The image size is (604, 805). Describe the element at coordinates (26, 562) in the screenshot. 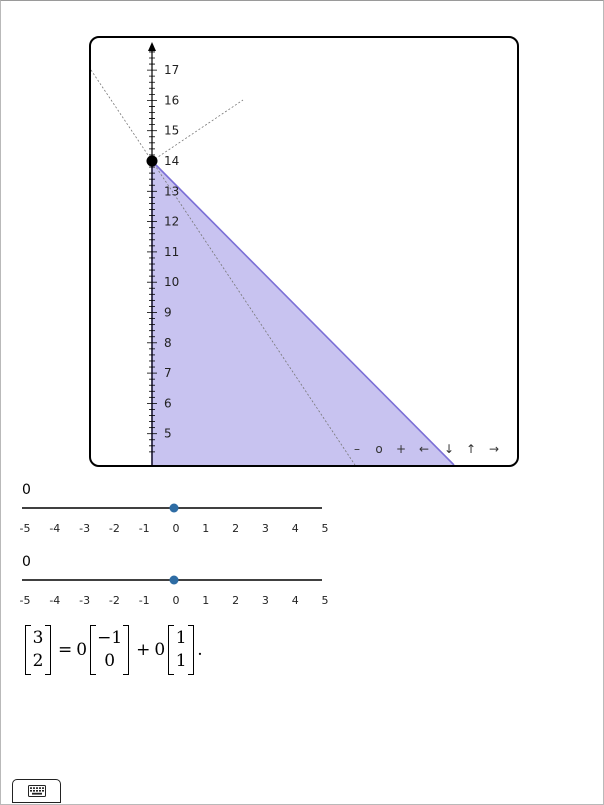

I see `slider-2-value: 0` at that location.